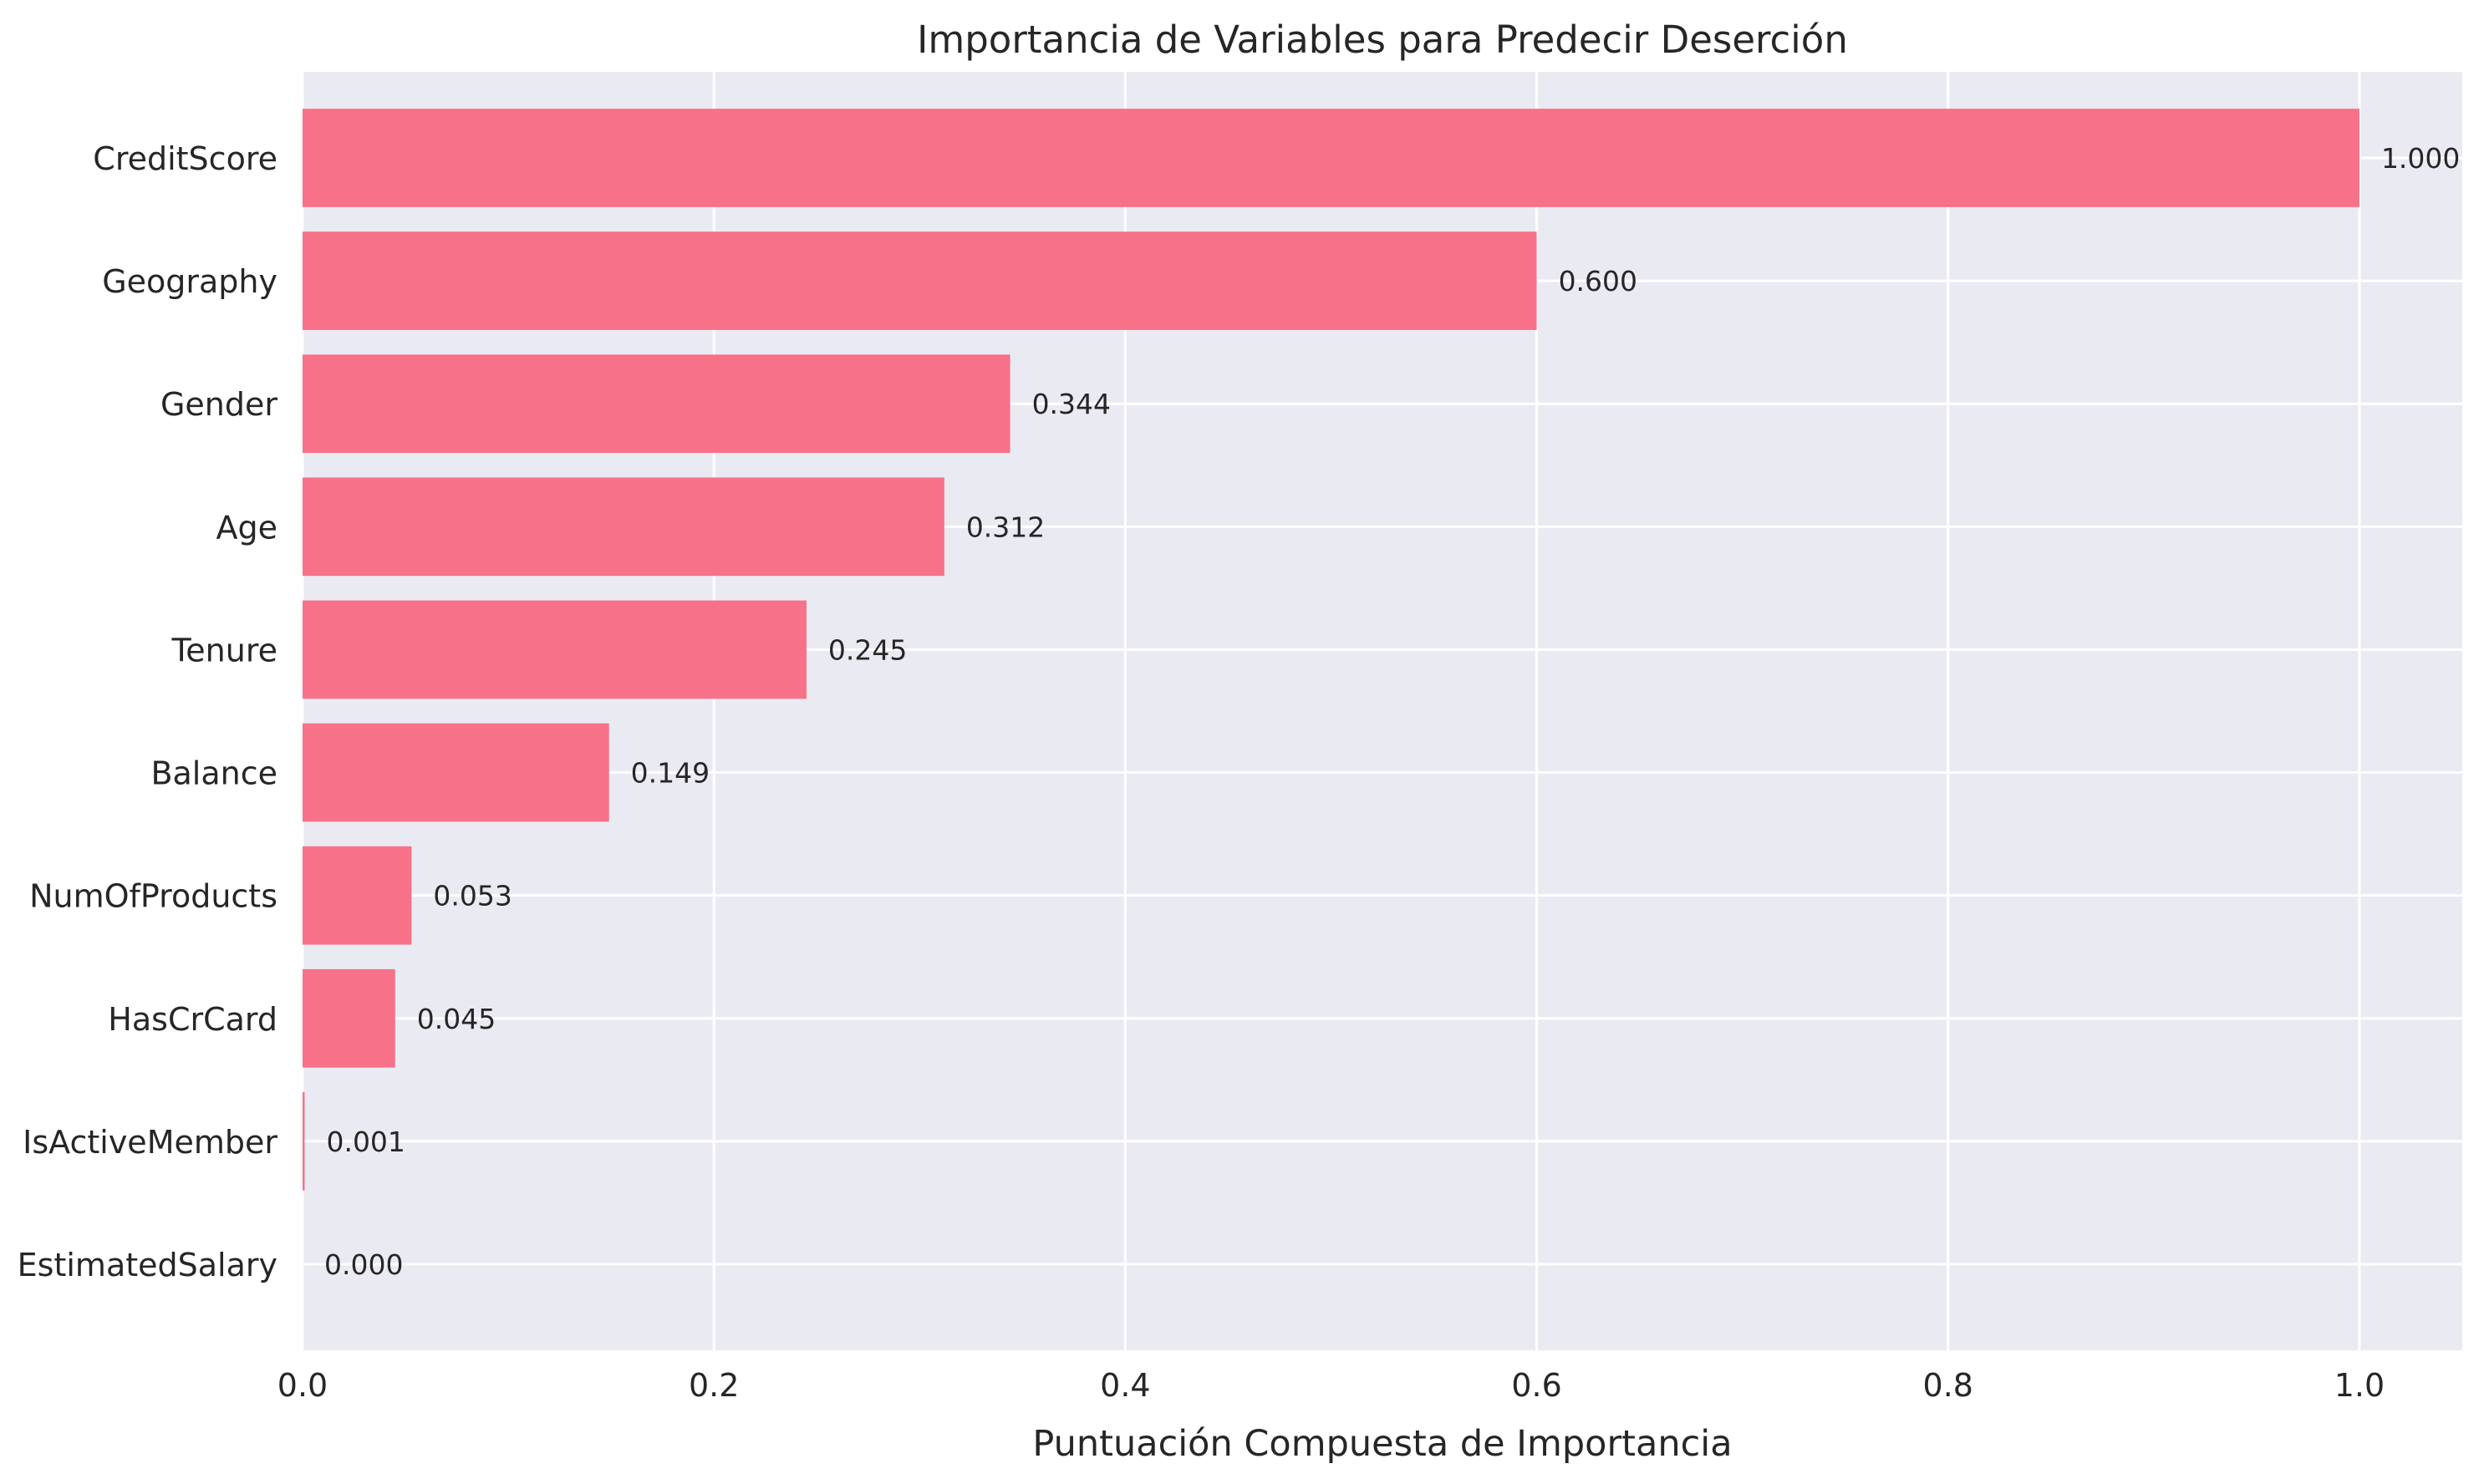 This screenshot has height=1484, width=2484. Describe the element at coordinates (185, 158) in the screenshot. I see `category-label-creditscore: CreditScore` at that location.